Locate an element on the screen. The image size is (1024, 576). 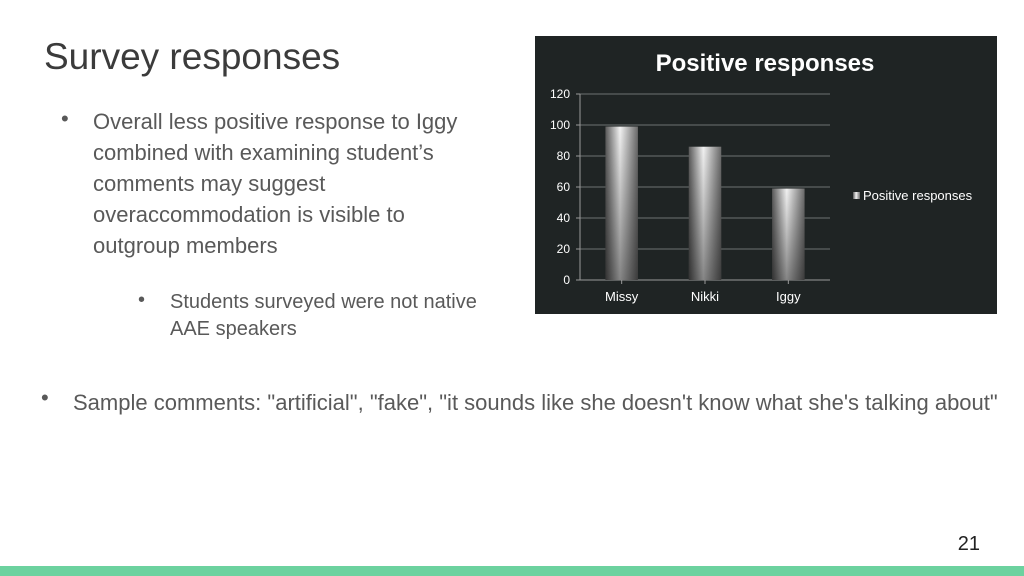
y-tick-label: 120 is located at coordinates (560, 94).